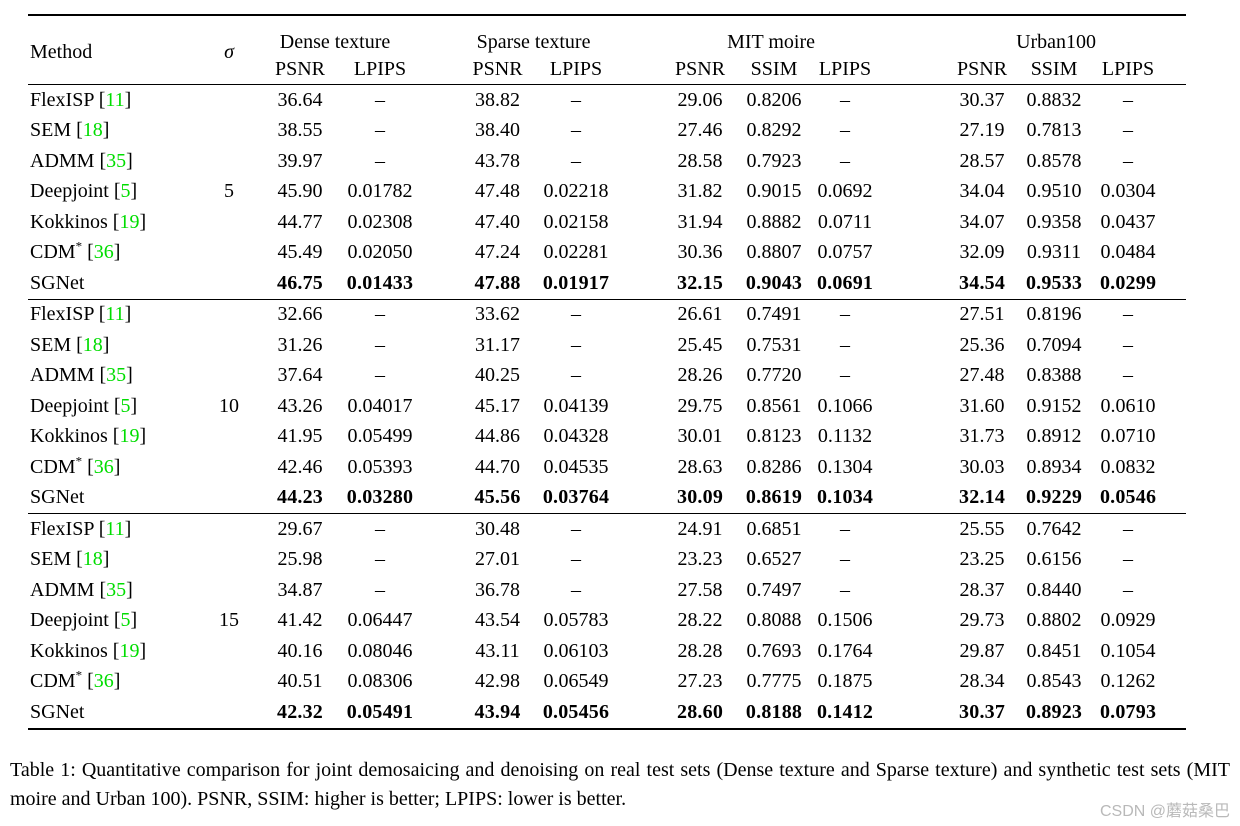  I want to click on value-cell: 43.94, so click(497, 711).